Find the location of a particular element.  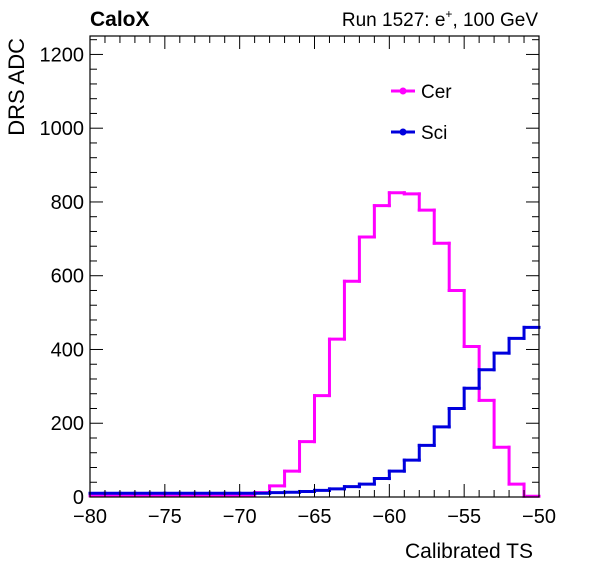

x-axis-title: Calibrated TS is located at coordinates (469, 551).